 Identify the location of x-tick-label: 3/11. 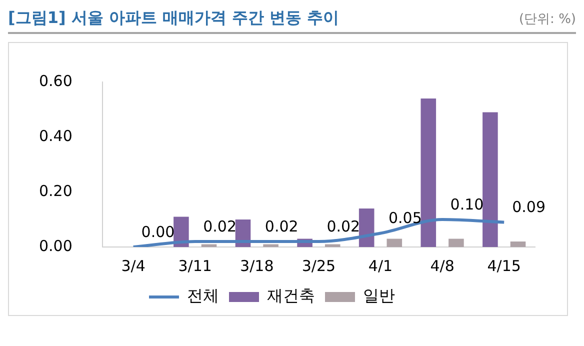
(195, 265).